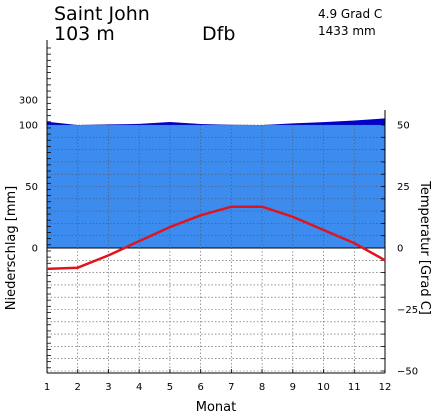 This screenshot has height=416, width=436. I want to click on mean-temperature: 4.9 Grad C, so click(350, 14).